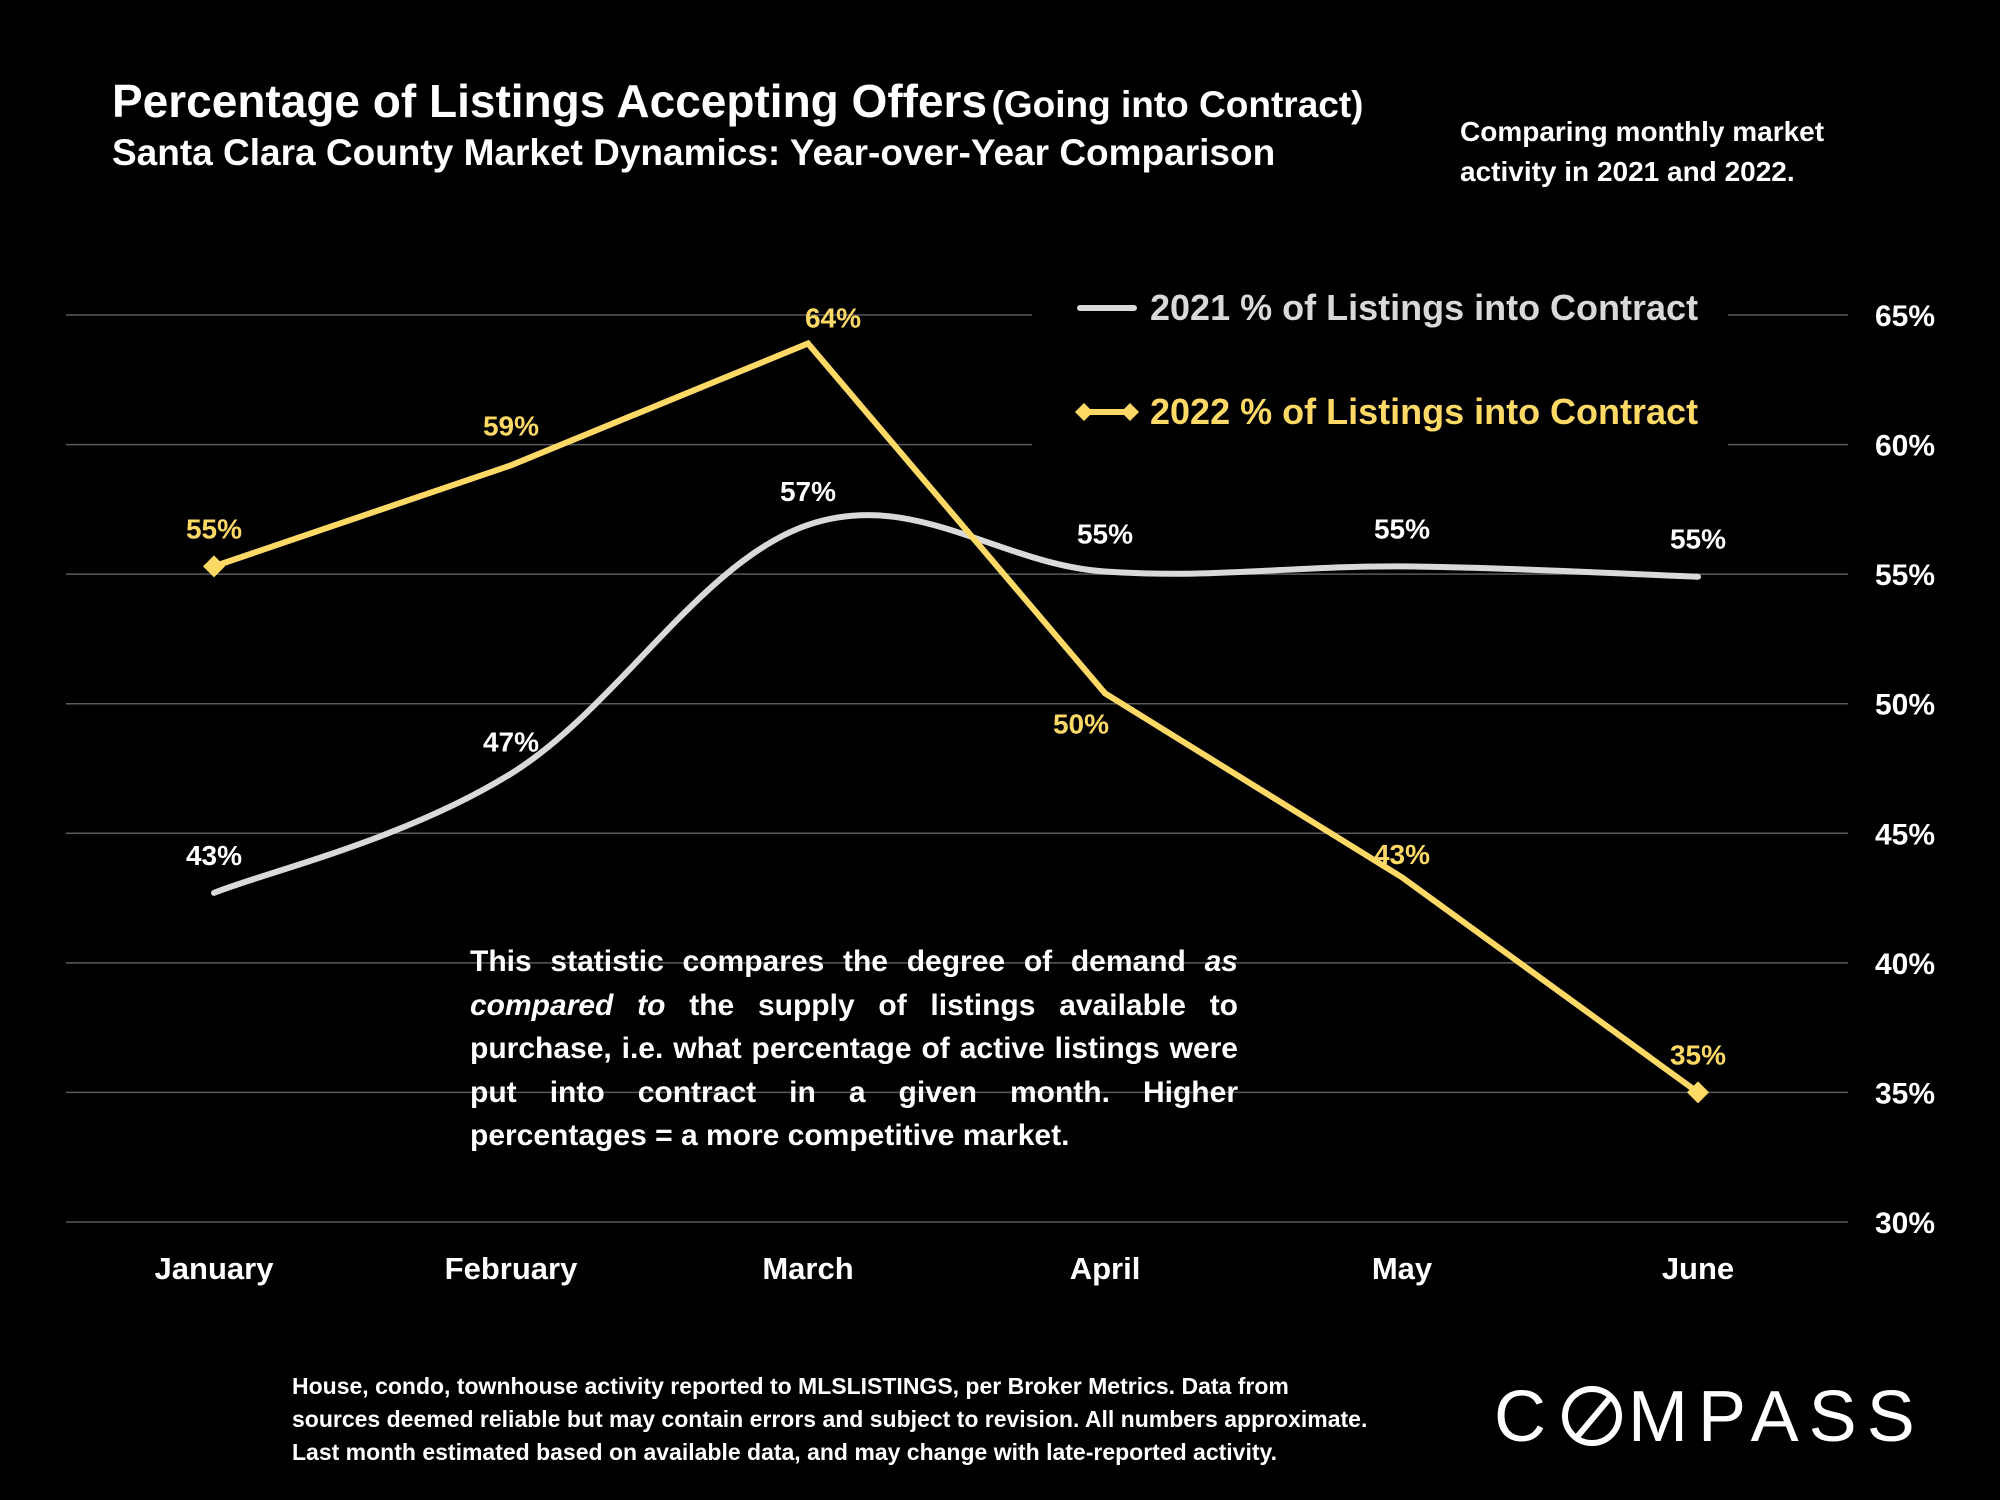 This screenshot has height=1500, width=2000. Describe the element at coordinates (1380, 362) in the screenshot. I see `legend-background` at that location.